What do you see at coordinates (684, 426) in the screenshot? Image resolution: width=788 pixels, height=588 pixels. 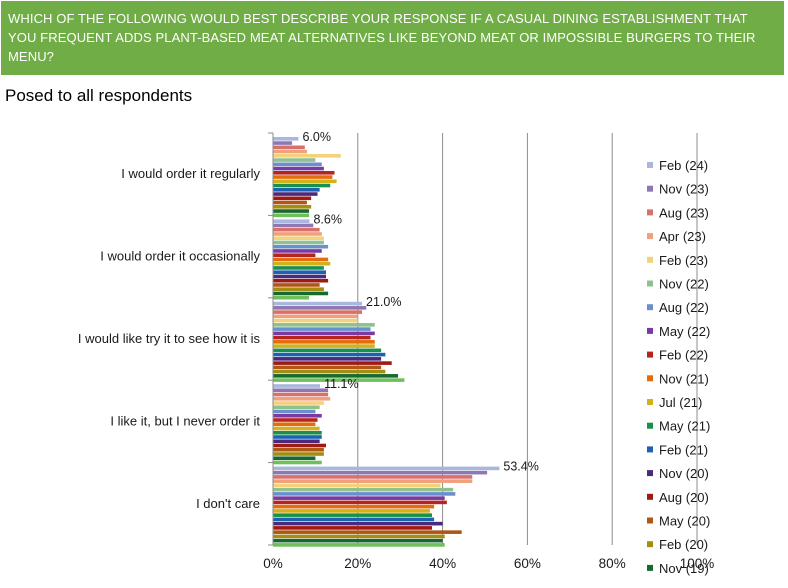 I see `legend-label: May (21)` at bounding box center [684, 426].